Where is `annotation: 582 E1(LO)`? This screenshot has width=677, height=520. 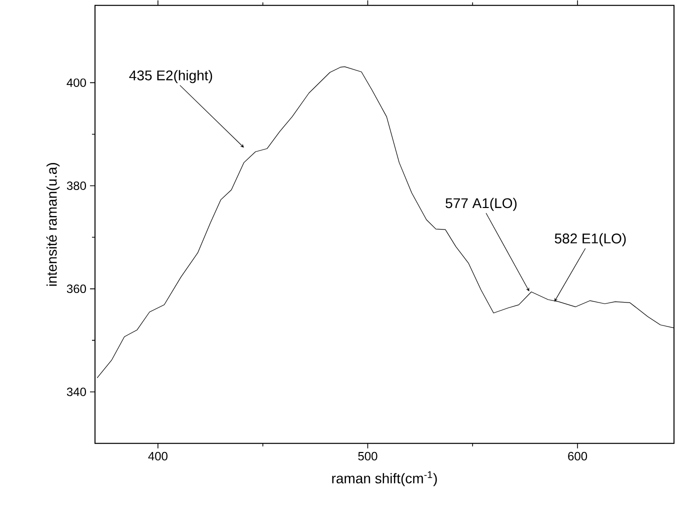
annotation: 582 E1(LO) is located at coordinates (590, 239).